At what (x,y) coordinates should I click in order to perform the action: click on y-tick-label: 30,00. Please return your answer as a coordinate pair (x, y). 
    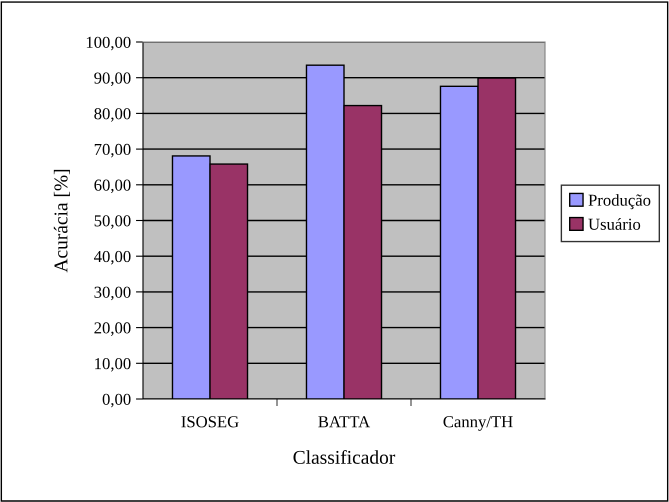
    Looking at the image, I should click on (112, 293).